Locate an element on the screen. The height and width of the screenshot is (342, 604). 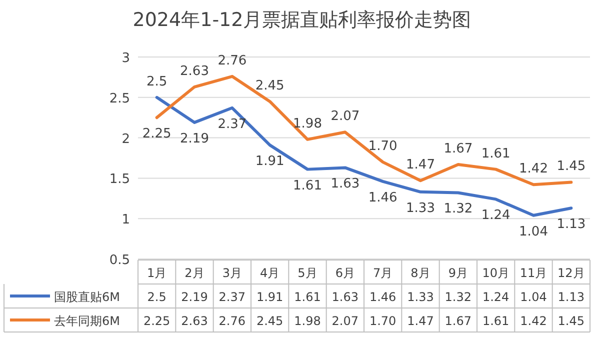
text: 1.13 is located at coordinates (571, 224).